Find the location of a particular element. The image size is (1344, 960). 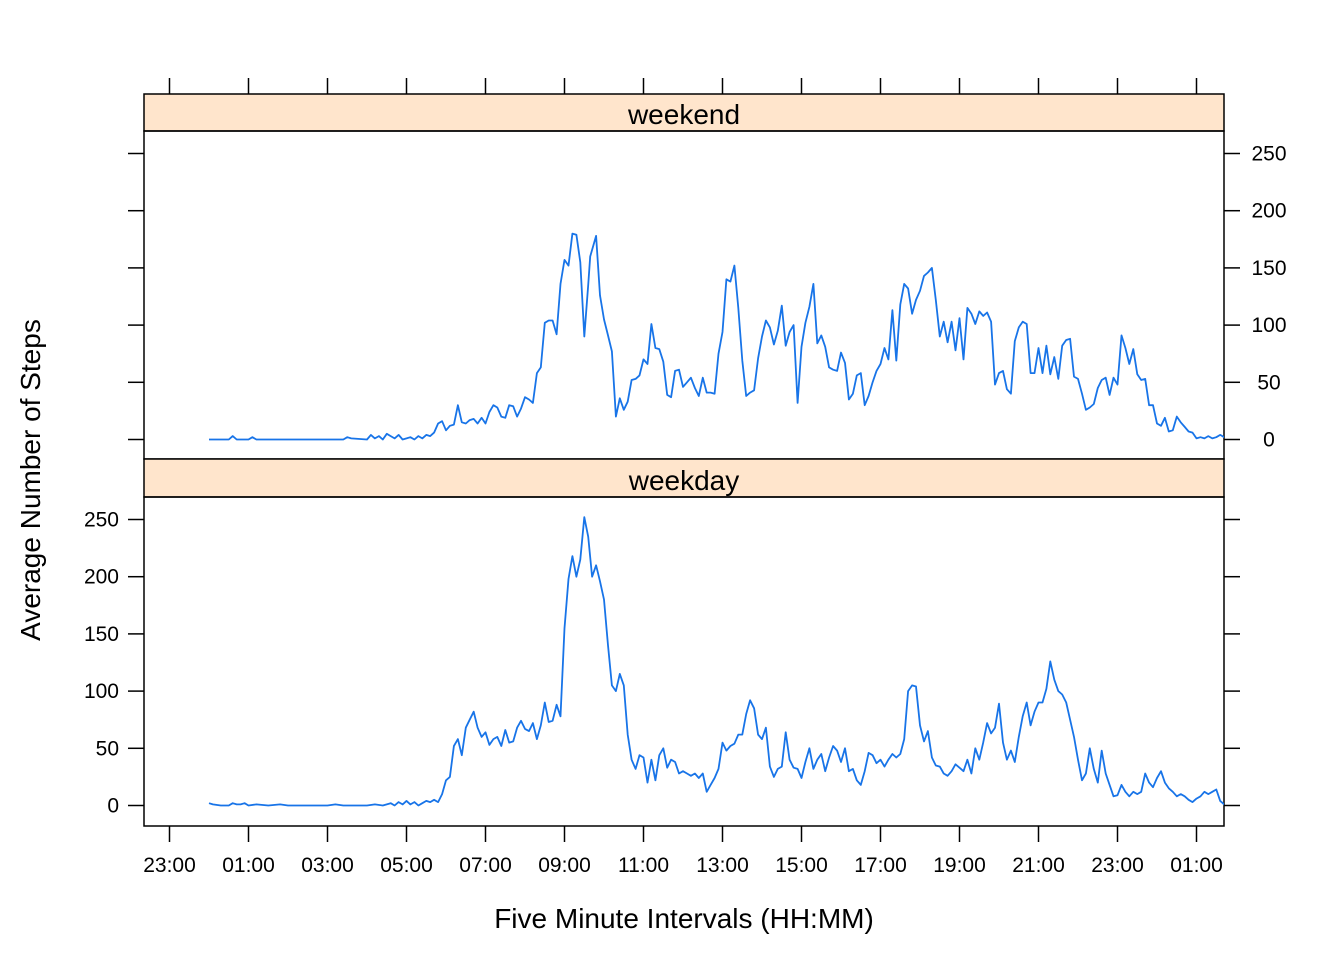

strip-label-weekend: weekend is located at coordinates (683, 114).